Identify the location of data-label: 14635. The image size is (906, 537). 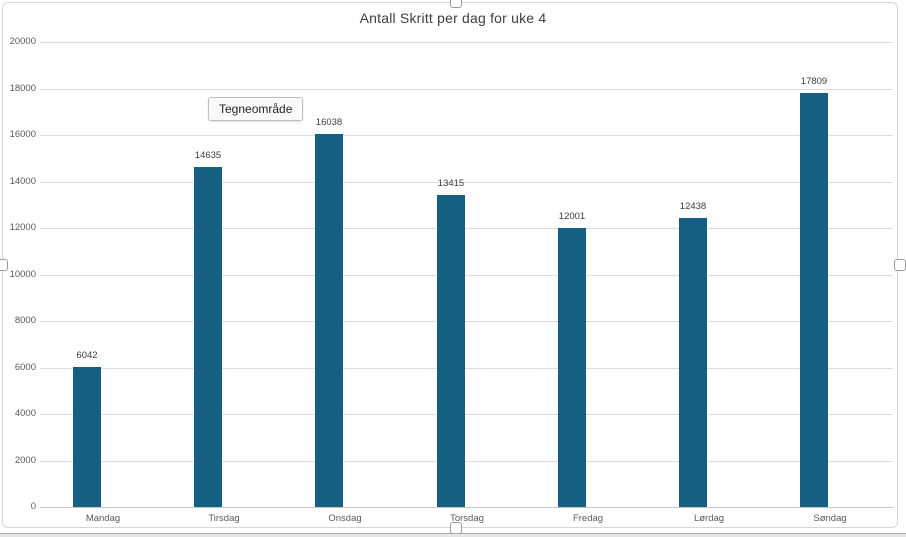
(208, 155).